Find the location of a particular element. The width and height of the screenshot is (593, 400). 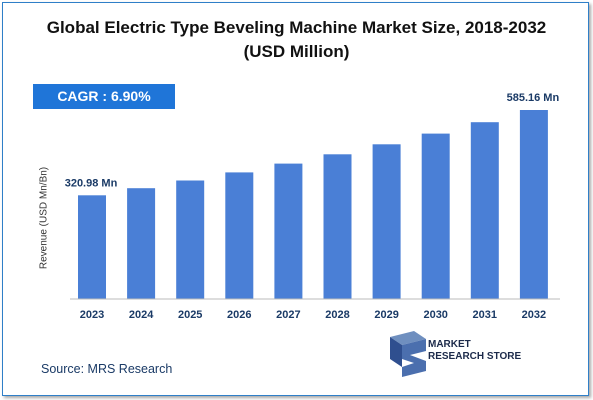

bar-2031 is located at coordinates (484, 210).